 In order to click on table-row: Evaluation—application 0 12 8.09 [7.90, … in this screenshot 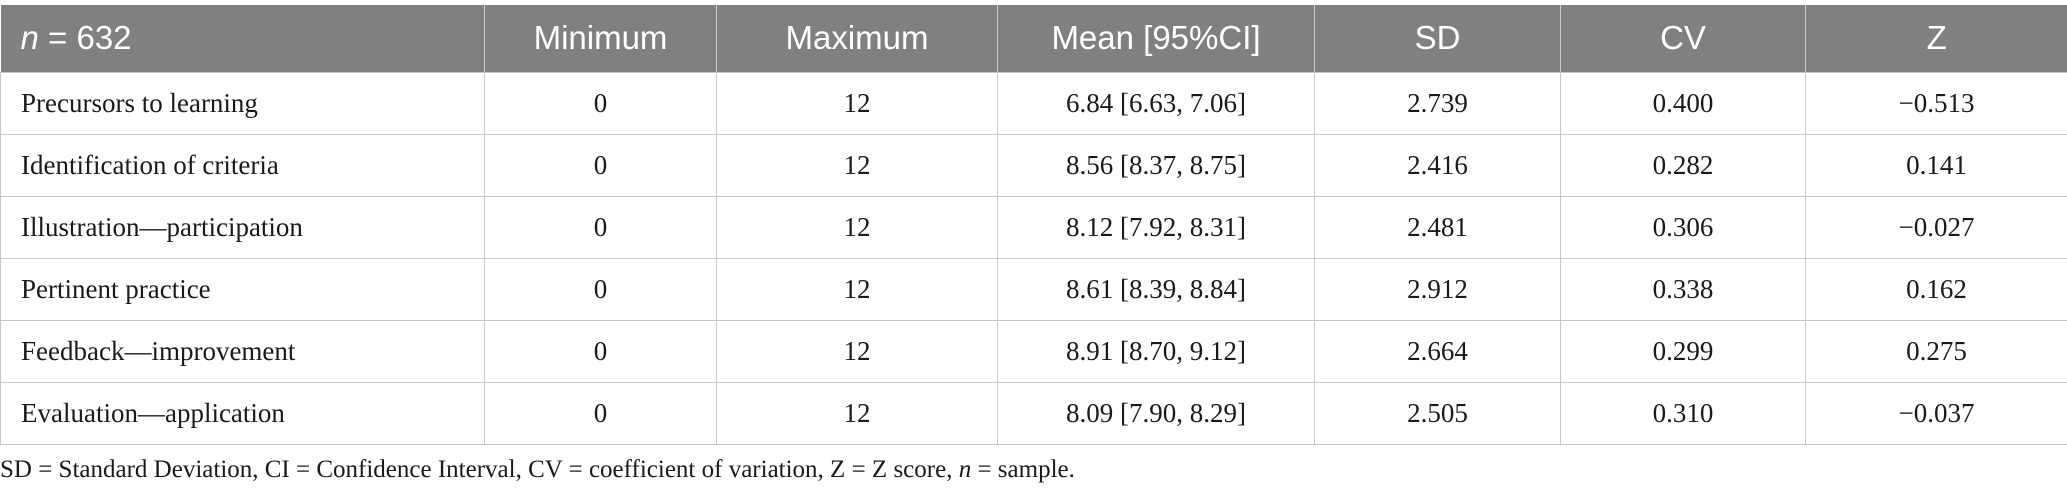, I will do `click(1033, 413)`.